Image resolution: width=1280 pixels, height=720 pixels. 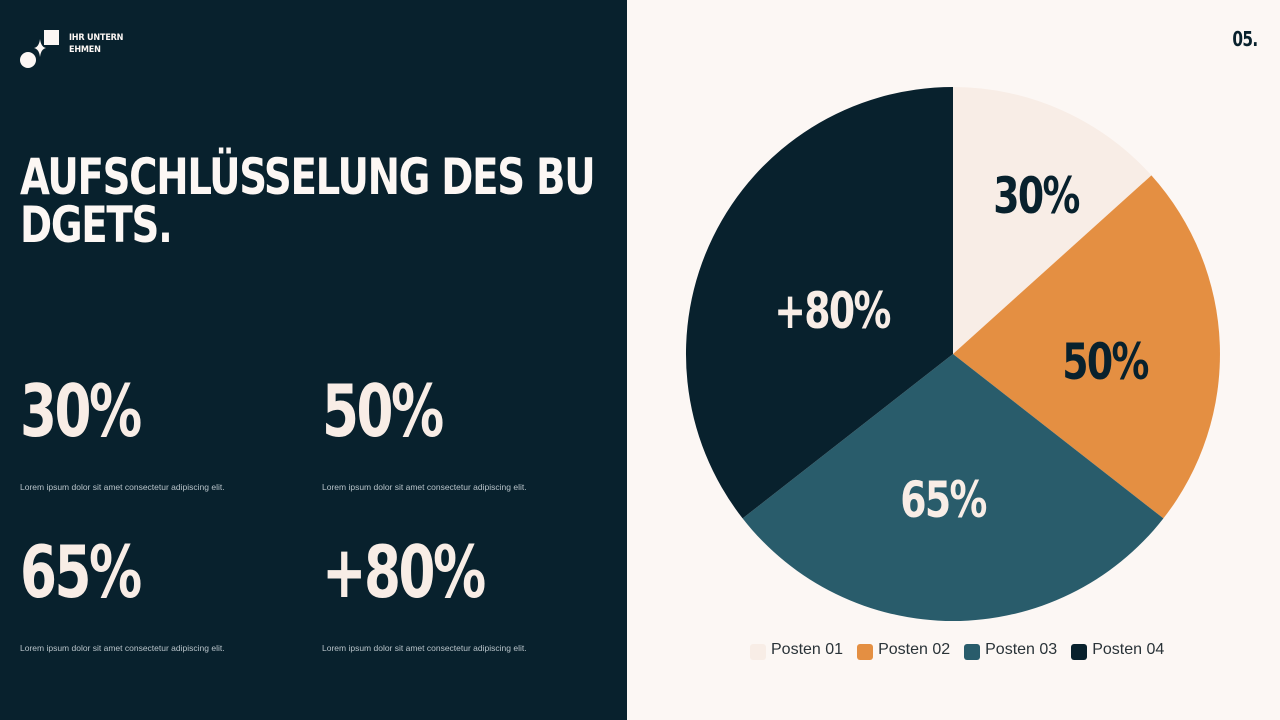 What do you see at coordinates (383, 411) in the screenshot?
I see `stat-value: 50%` at bounding box center [383, 411].